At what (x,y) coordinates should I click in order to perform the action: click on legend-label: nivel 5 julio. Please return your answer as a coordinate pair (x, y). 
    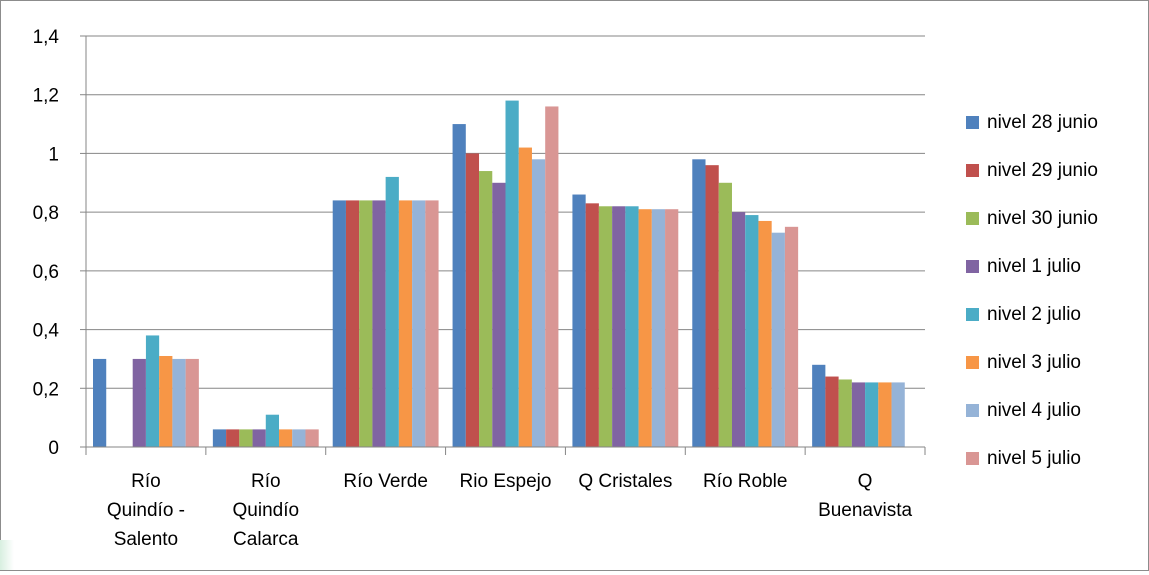
    Looking at the image, I should click on (1034, 458).